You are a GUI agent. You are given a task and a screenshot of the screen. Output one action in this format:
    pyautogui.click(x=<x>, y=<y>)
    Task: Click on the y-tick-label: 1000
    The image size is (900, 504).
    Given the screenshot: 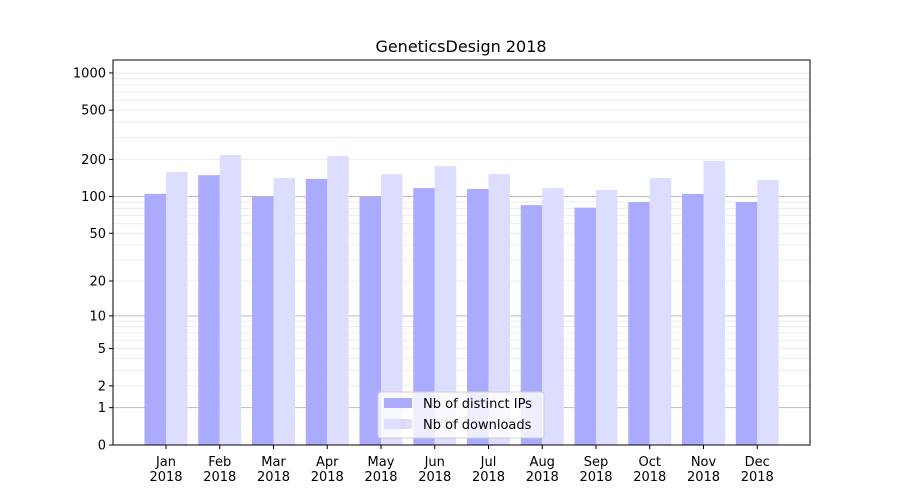 What is the action you would take?
    pyautogui.click(x=89, y=73)
    